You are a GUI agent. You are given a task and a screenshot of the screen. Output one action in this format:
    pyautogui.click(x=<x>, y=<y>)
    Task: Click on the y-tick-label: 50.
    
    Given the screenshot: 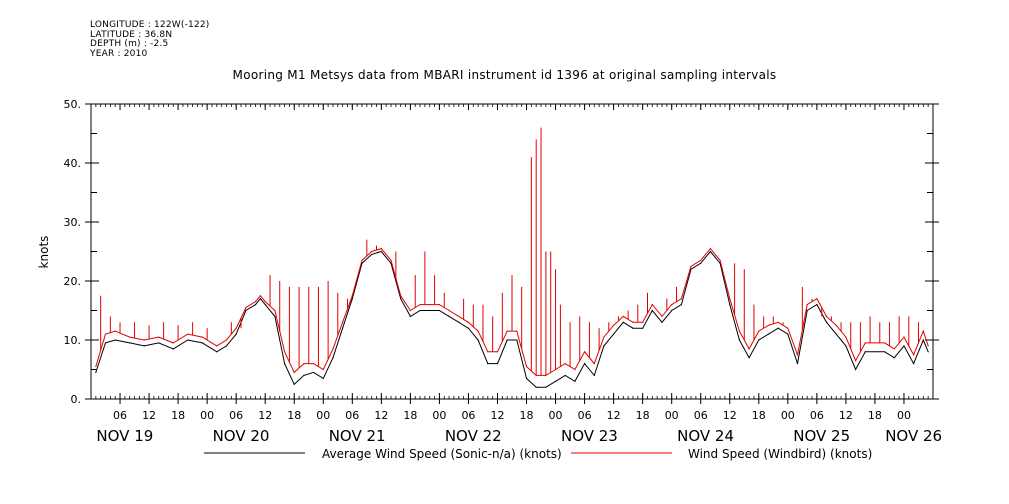 What is the action you would take?
    pyautogui.click(x=73, y=104)
    